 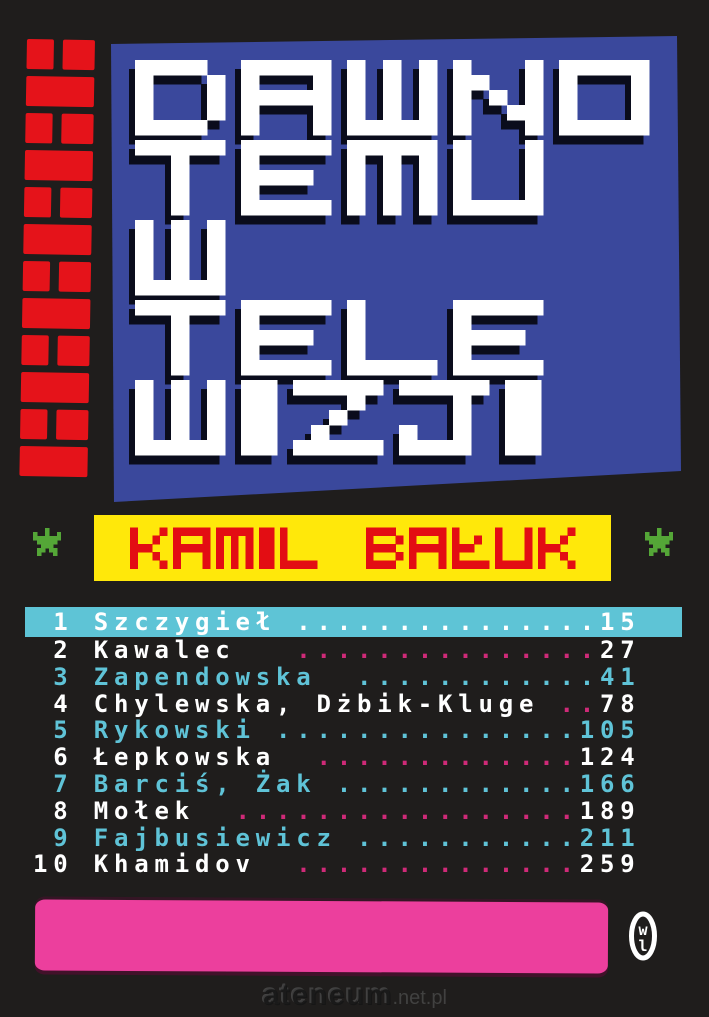 I want to click on toc-row: 5 Rykowski ...............105, so click(x=353, y=730).